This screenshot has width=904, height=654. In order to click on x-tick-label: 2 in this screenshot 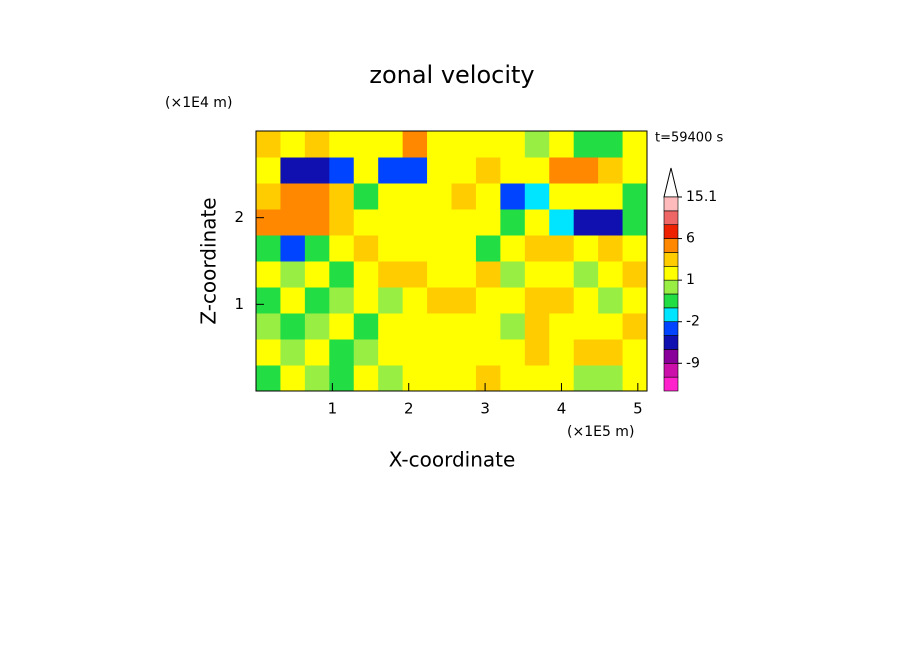, I will do `click(409, 409)`.